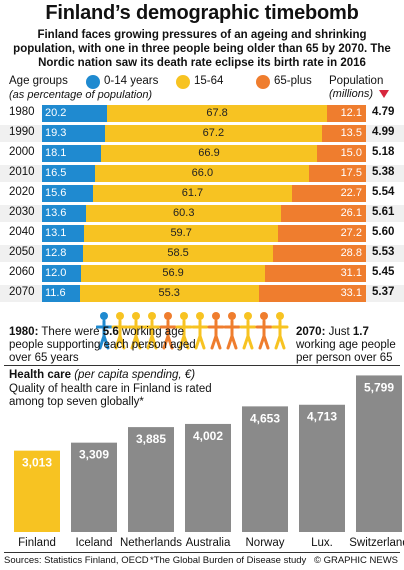  What do you see at coordinates (337, 173) in the screenshot?
I see `old-segment: 17.5` at bounding box center [337, 173].